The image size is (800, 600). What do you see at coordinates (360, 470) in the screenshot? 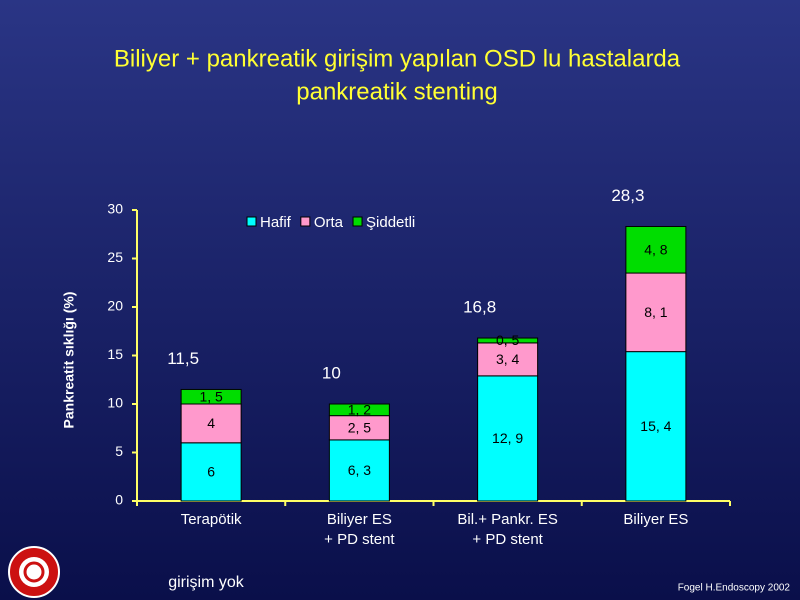
I see `data-label: 6, 3` at bounding box center [360, 470].